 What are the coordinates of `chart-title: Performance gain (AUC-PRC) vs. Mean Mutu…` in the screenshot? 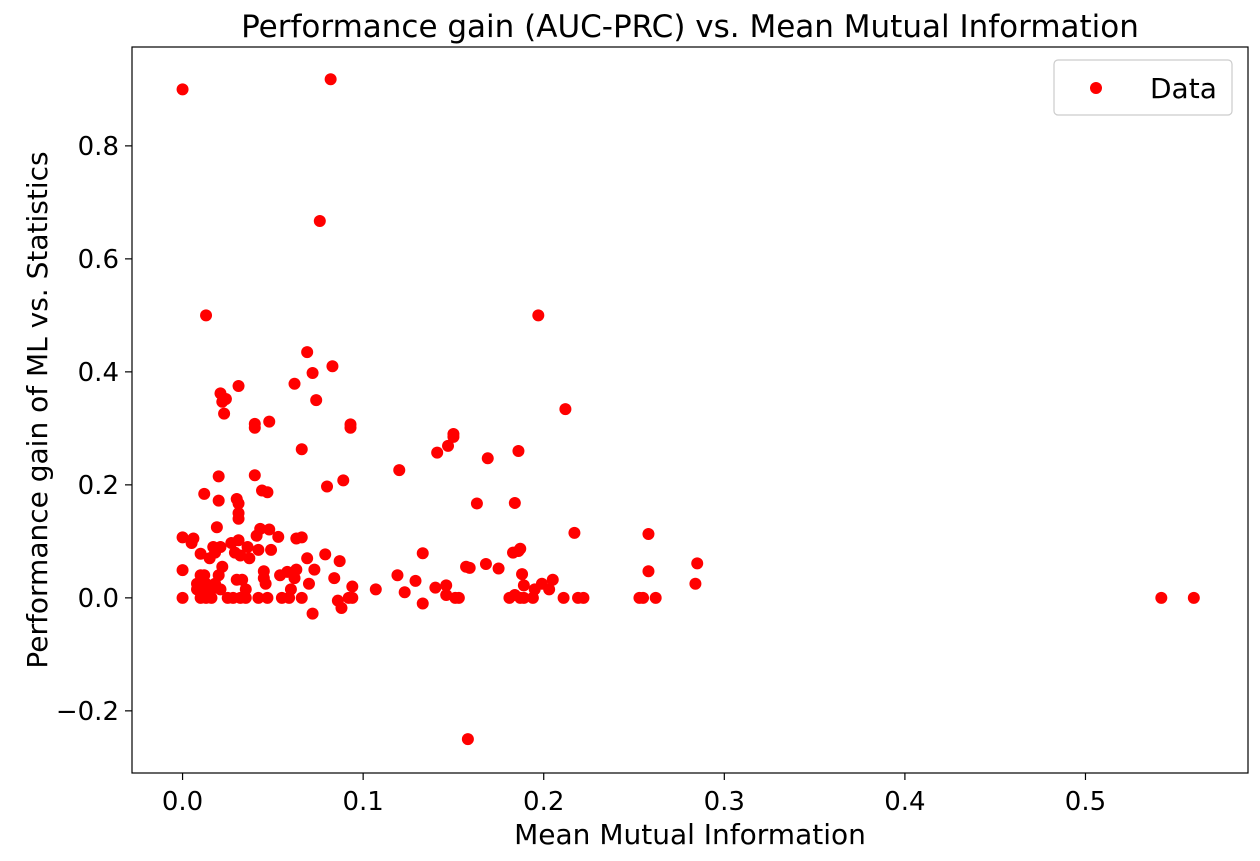 It's located at (690, 27).